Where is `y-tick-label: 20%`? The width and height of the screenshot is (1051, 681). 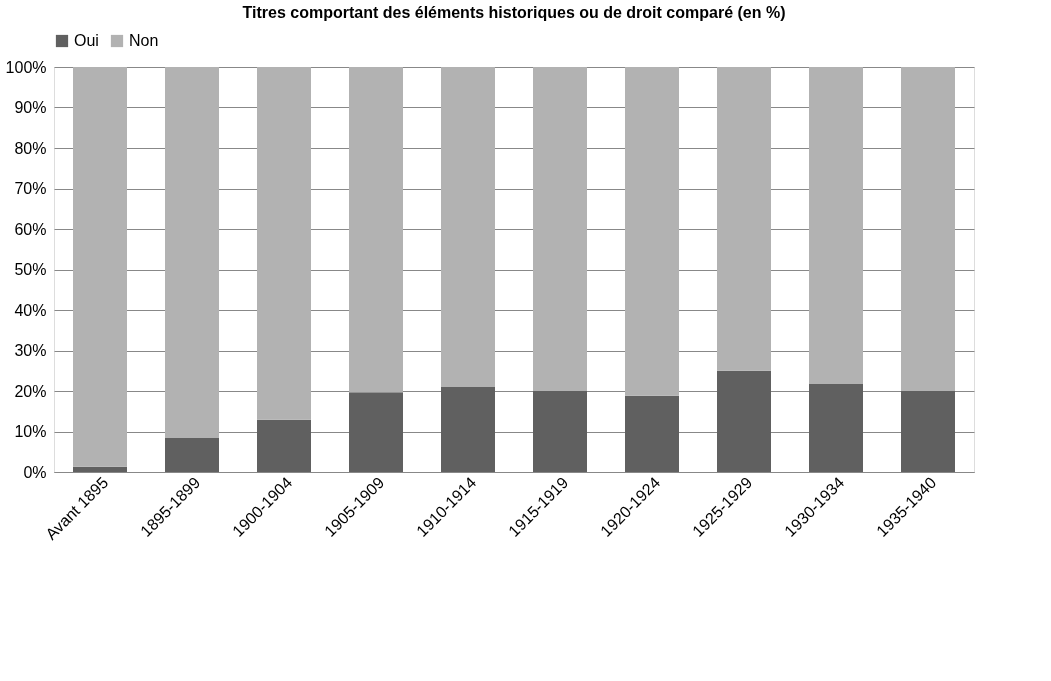 y-tick-label: 20% is located at coordinates (30, 391).